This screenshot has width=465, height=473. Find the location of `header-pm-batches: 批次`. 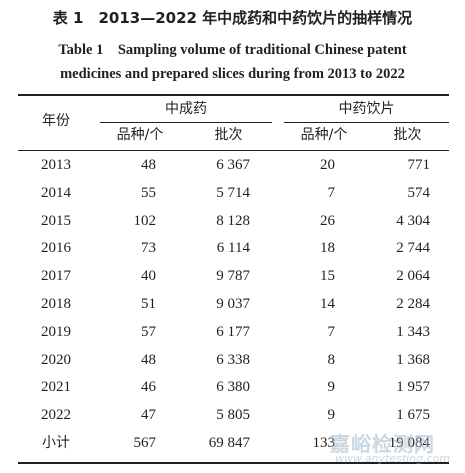

header-pm-batches: 批次 is located at coordinates (228, 135).